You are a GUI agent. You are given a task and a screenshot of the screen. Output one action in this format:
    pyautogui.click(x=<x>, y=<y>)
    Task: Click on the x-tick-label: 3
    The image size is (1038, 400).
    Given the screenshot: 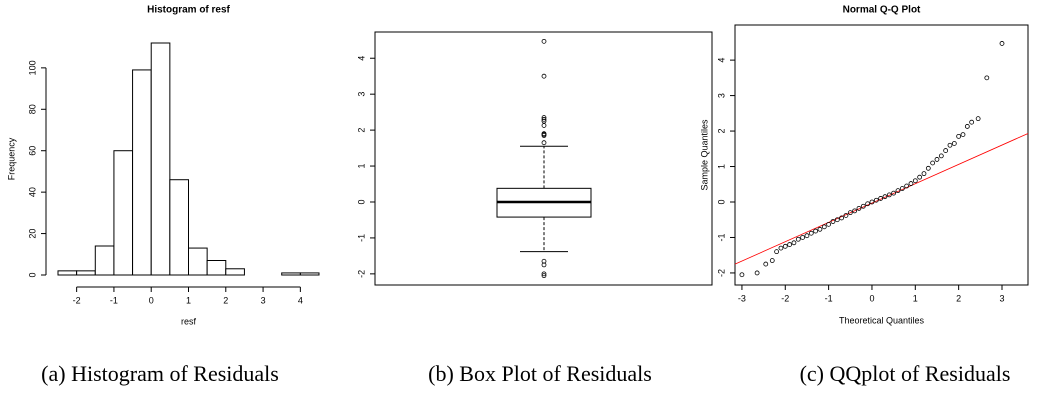 What is the action you would take?
    pyautogui.click(x=263, y=300)
    